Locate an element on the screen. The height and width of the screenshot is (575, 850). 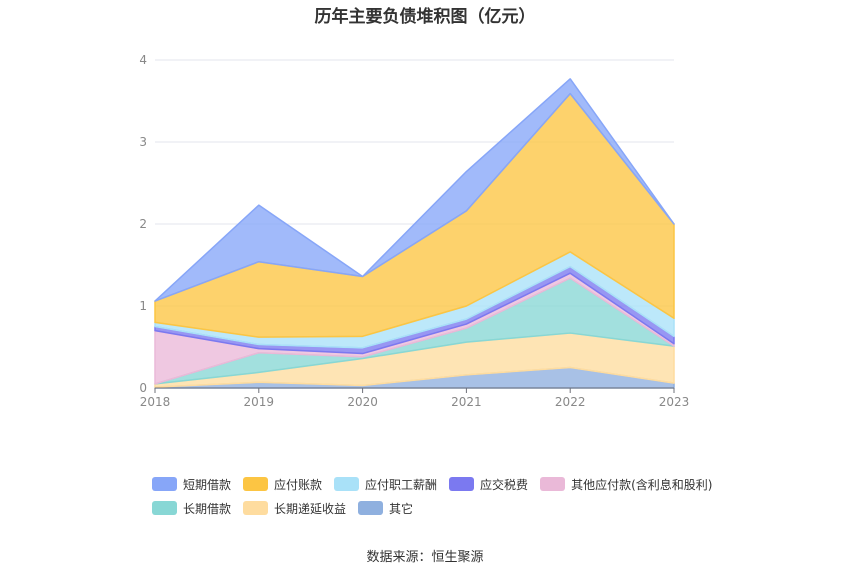
x-tick-label: 2019 is located at coordinates (259, 402).